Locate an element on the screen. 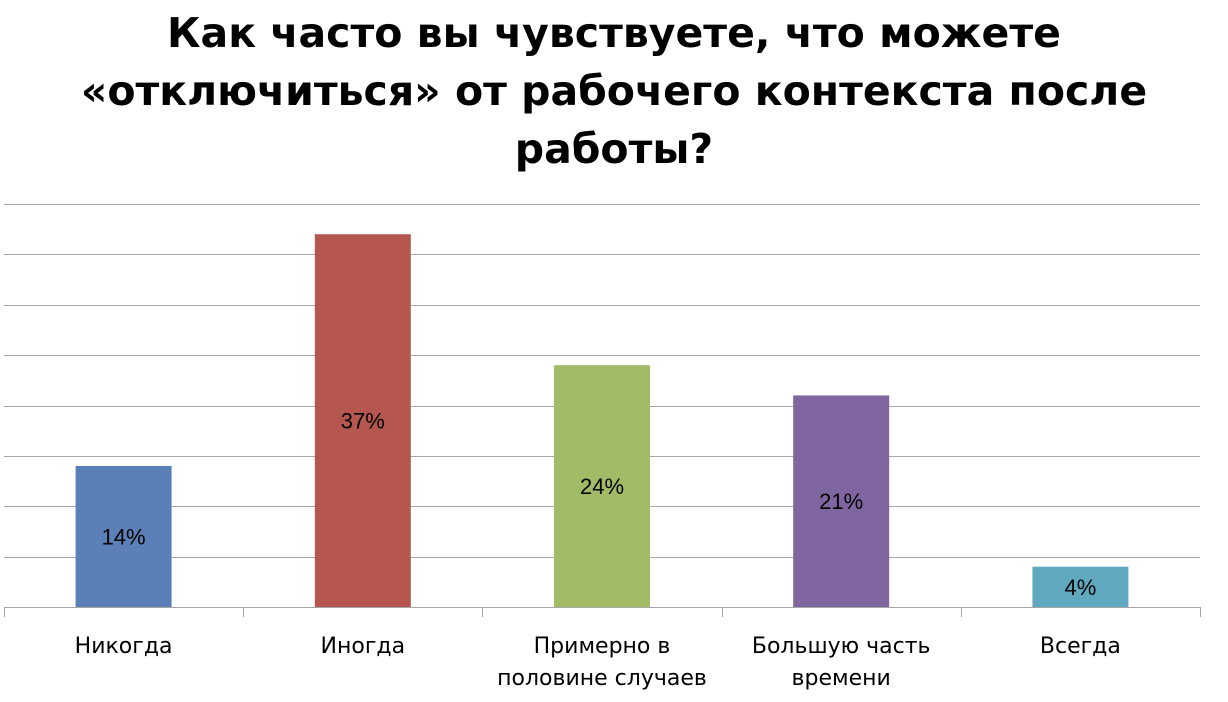 The height and width of the screenshot is (702, 1228). x-tick-label: Большую часть времени is located at coordinates (841, 663).